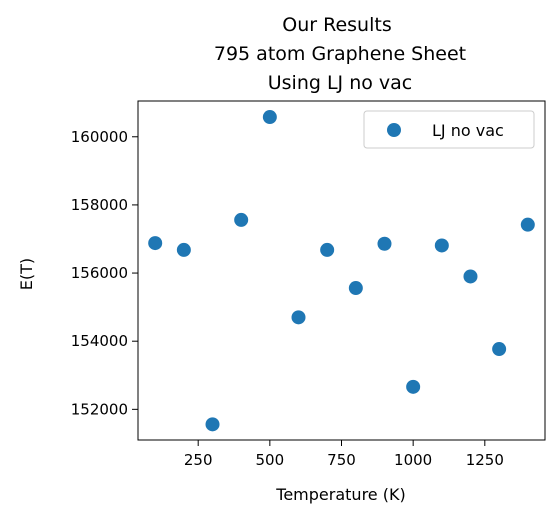 The width and height of the screenshot is (559, 519). What do you see at coordinates (270, 460) in the screenshot?
I see `x-tick-label: 500` at bounding box center [270, 460].